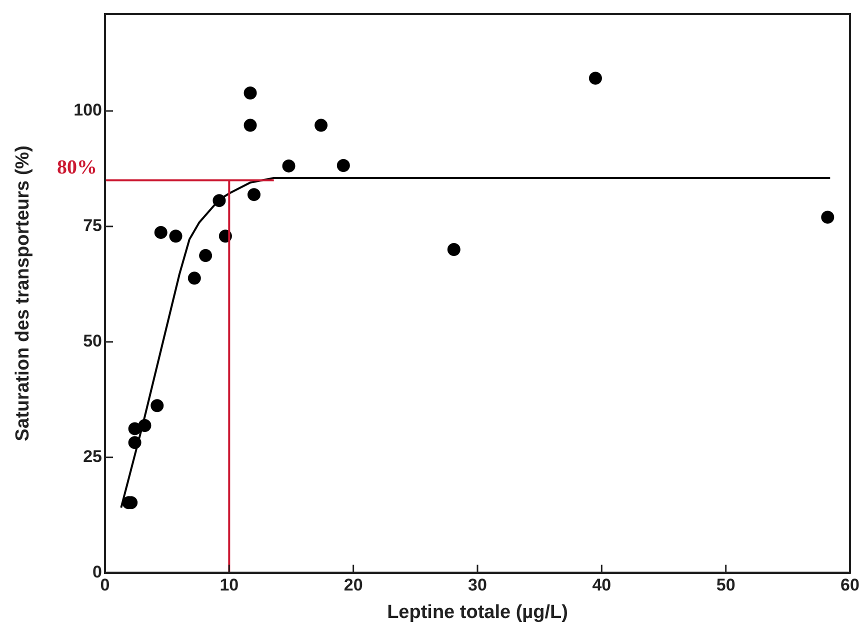 The height and width of the screenshot is (628, 867). Describe the element at coordinates (229, 585) in the screenshot. I see `x-tick-label: 10` at that location.